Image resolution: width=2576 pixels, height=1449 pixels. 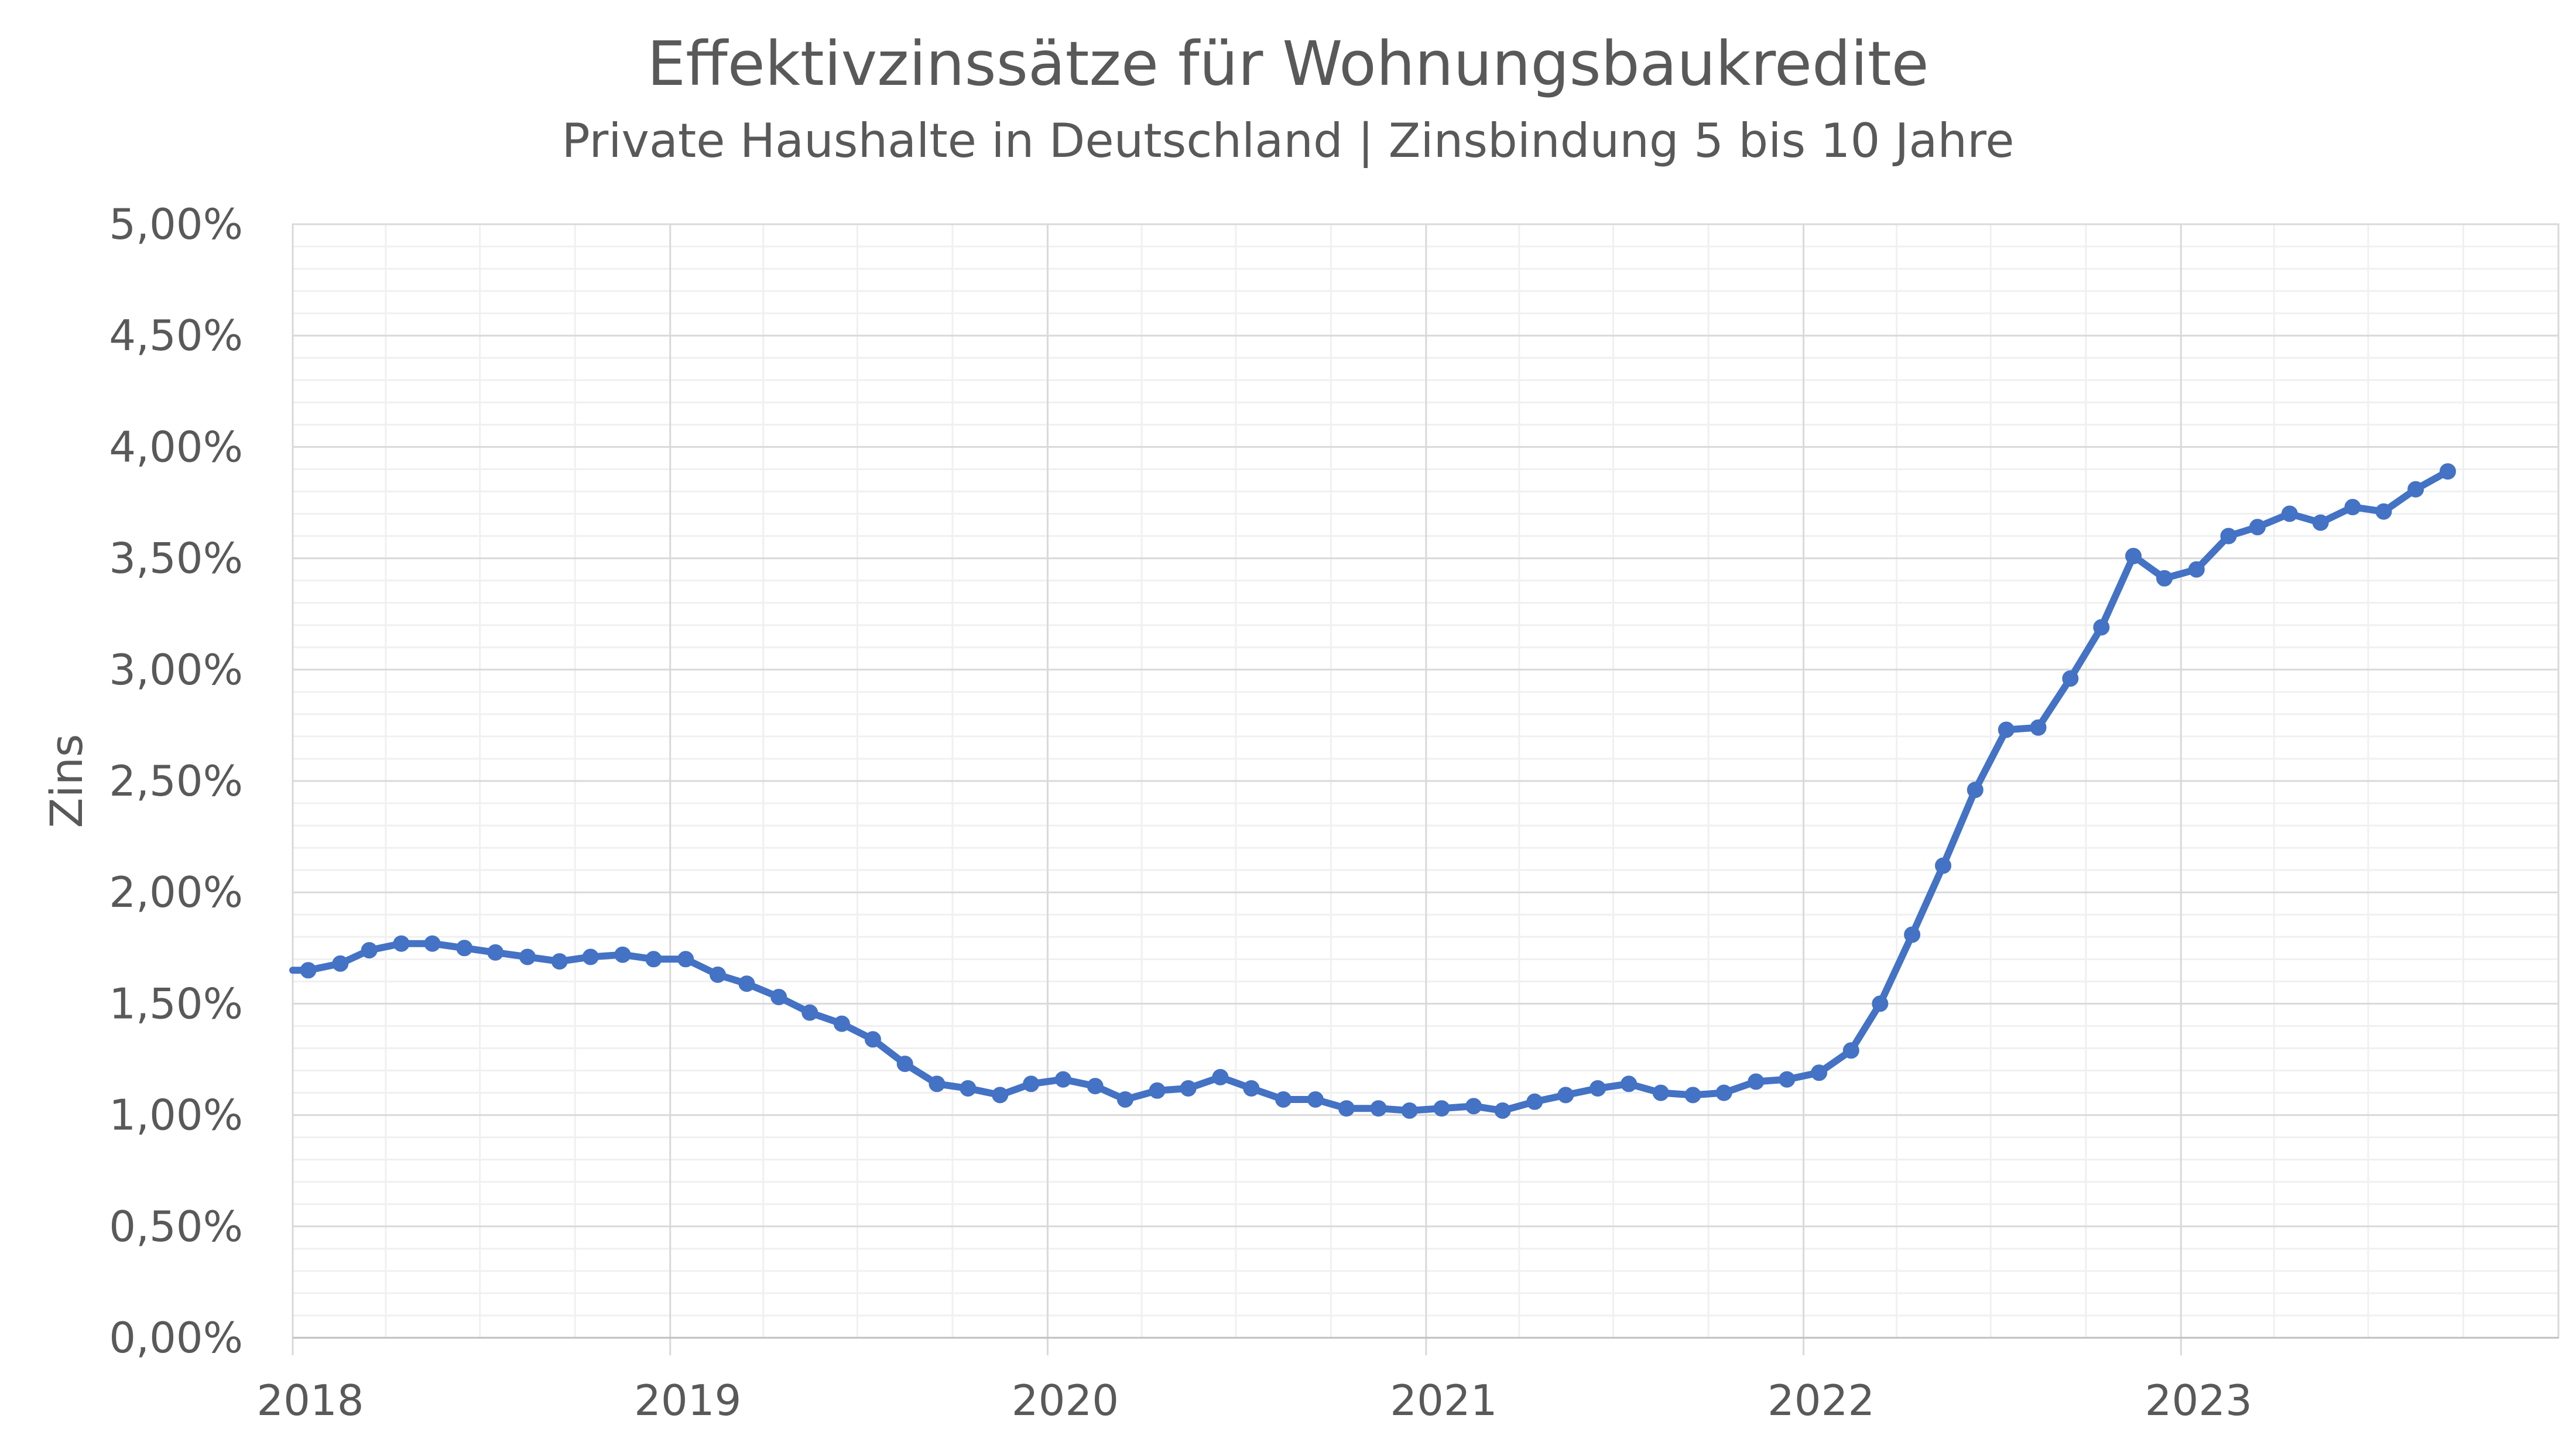 I want to click on x-tick-label: 2022, so click(x=1821, y=1400).